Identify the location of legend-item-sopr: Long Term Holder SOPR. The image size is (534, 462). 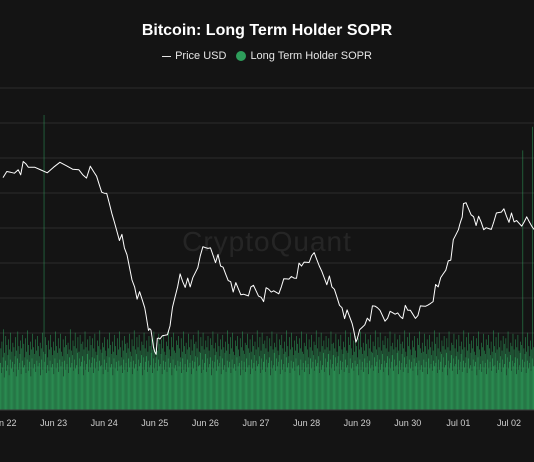
(304, 56).